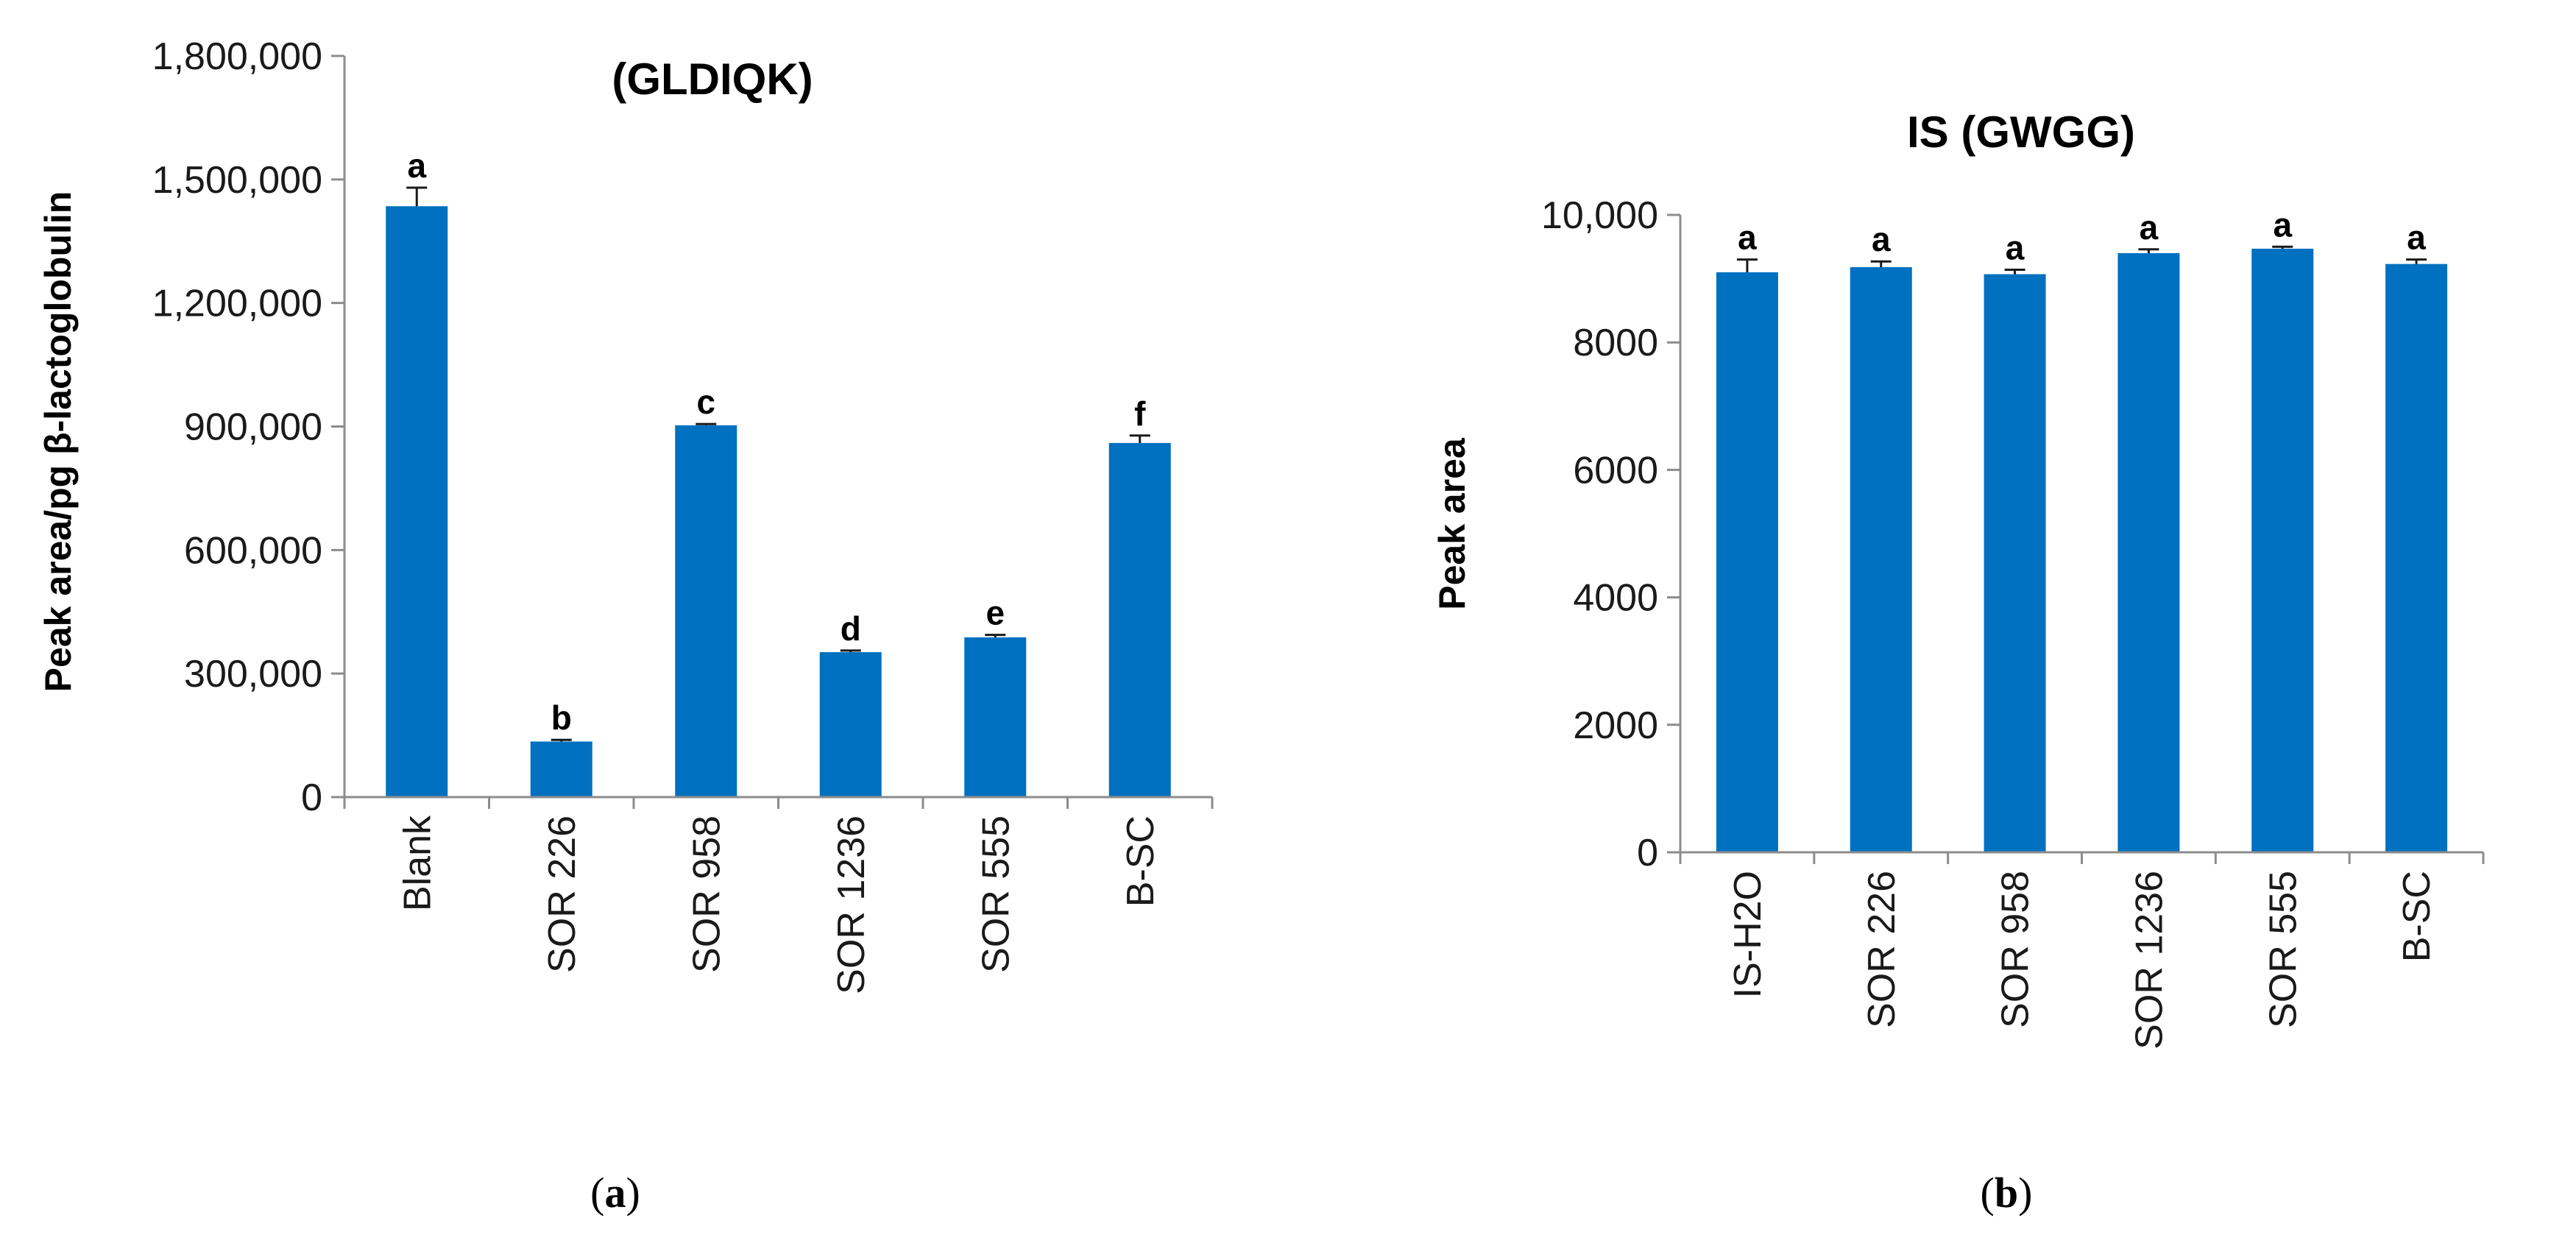 The width and height of the screenshot is (2576, 1249). Describe the element at coordinates (1882, 949) in the screenshot. I see `panel-b-x-tick-label: SOR 226` at that location.